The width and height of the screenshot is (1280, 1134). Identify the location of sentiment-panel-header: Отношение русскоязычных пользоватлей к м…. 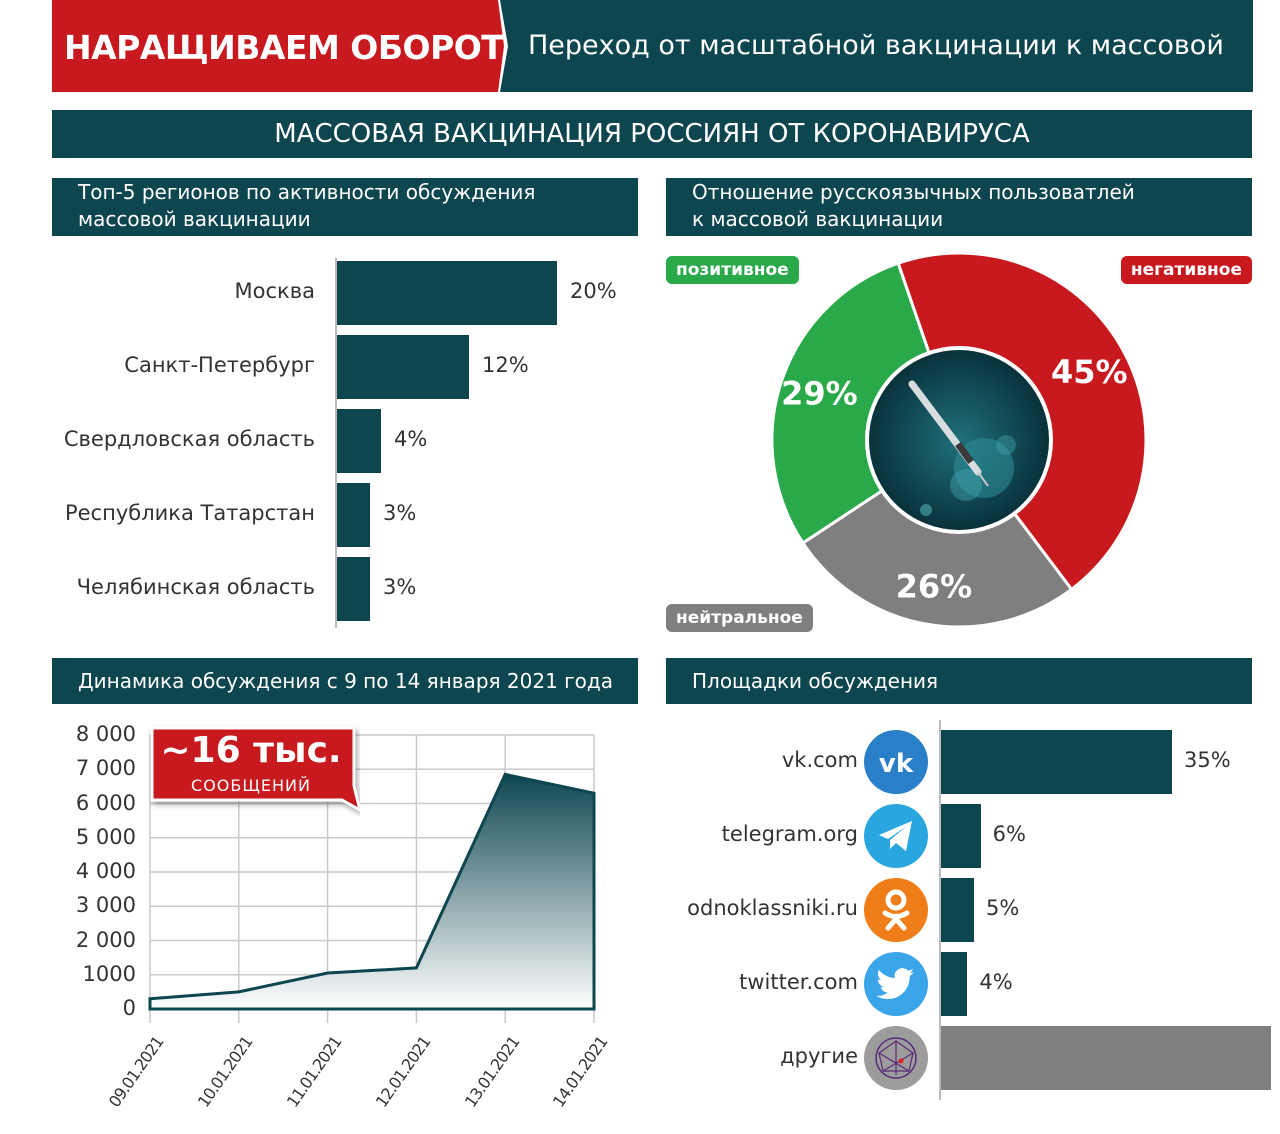
(959, 207).